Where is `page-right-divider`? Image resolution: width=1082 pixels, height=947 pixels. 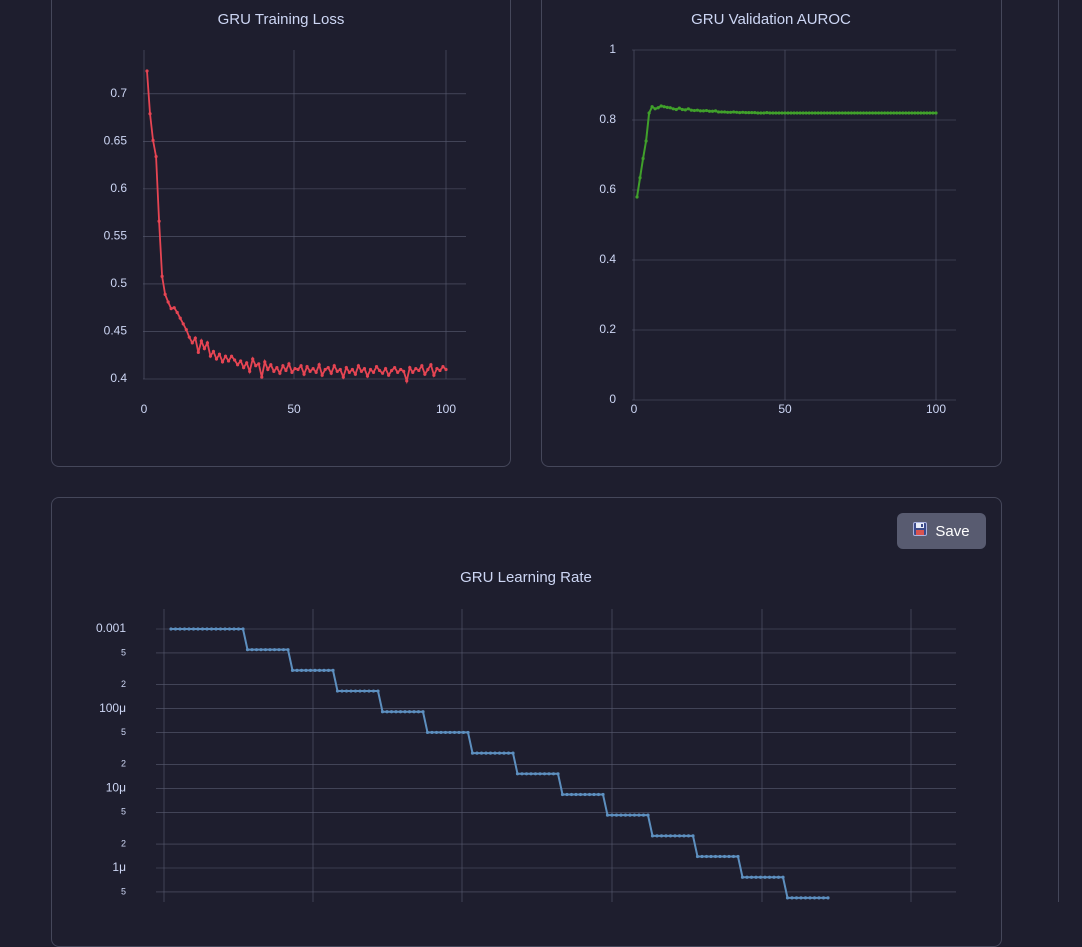 page-right-divider is located at coordinates (1058, 451).